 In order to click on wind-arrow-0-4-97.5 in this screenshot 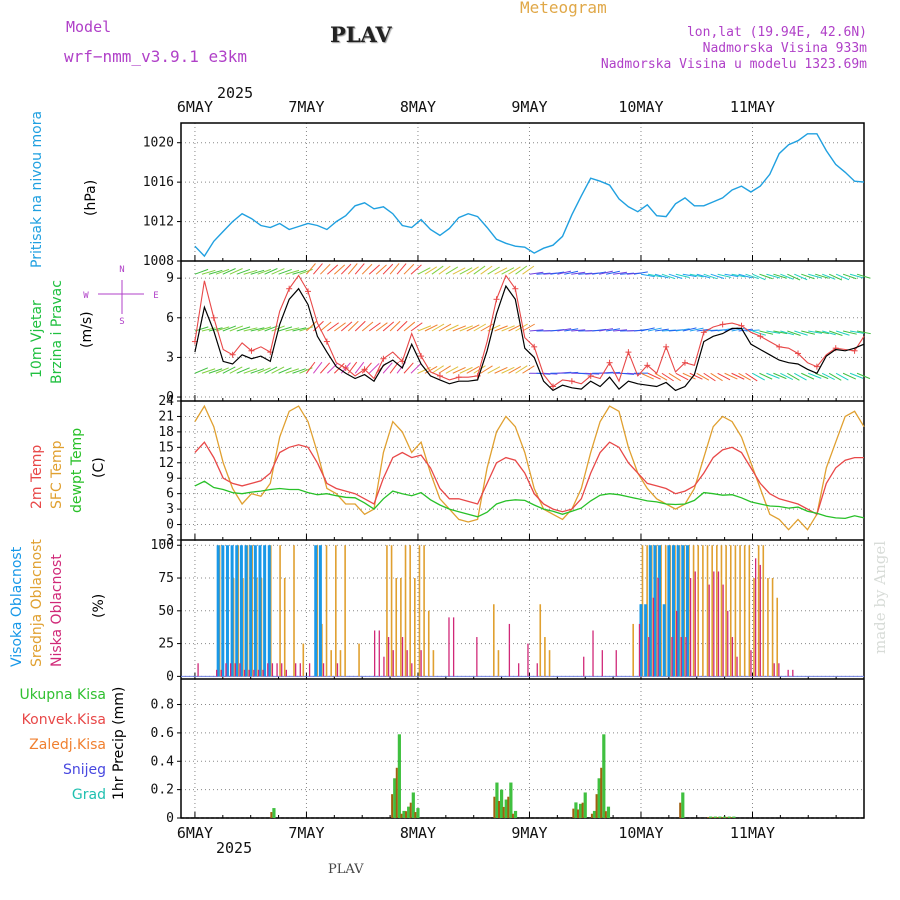, I will do `click(654, 275)`.